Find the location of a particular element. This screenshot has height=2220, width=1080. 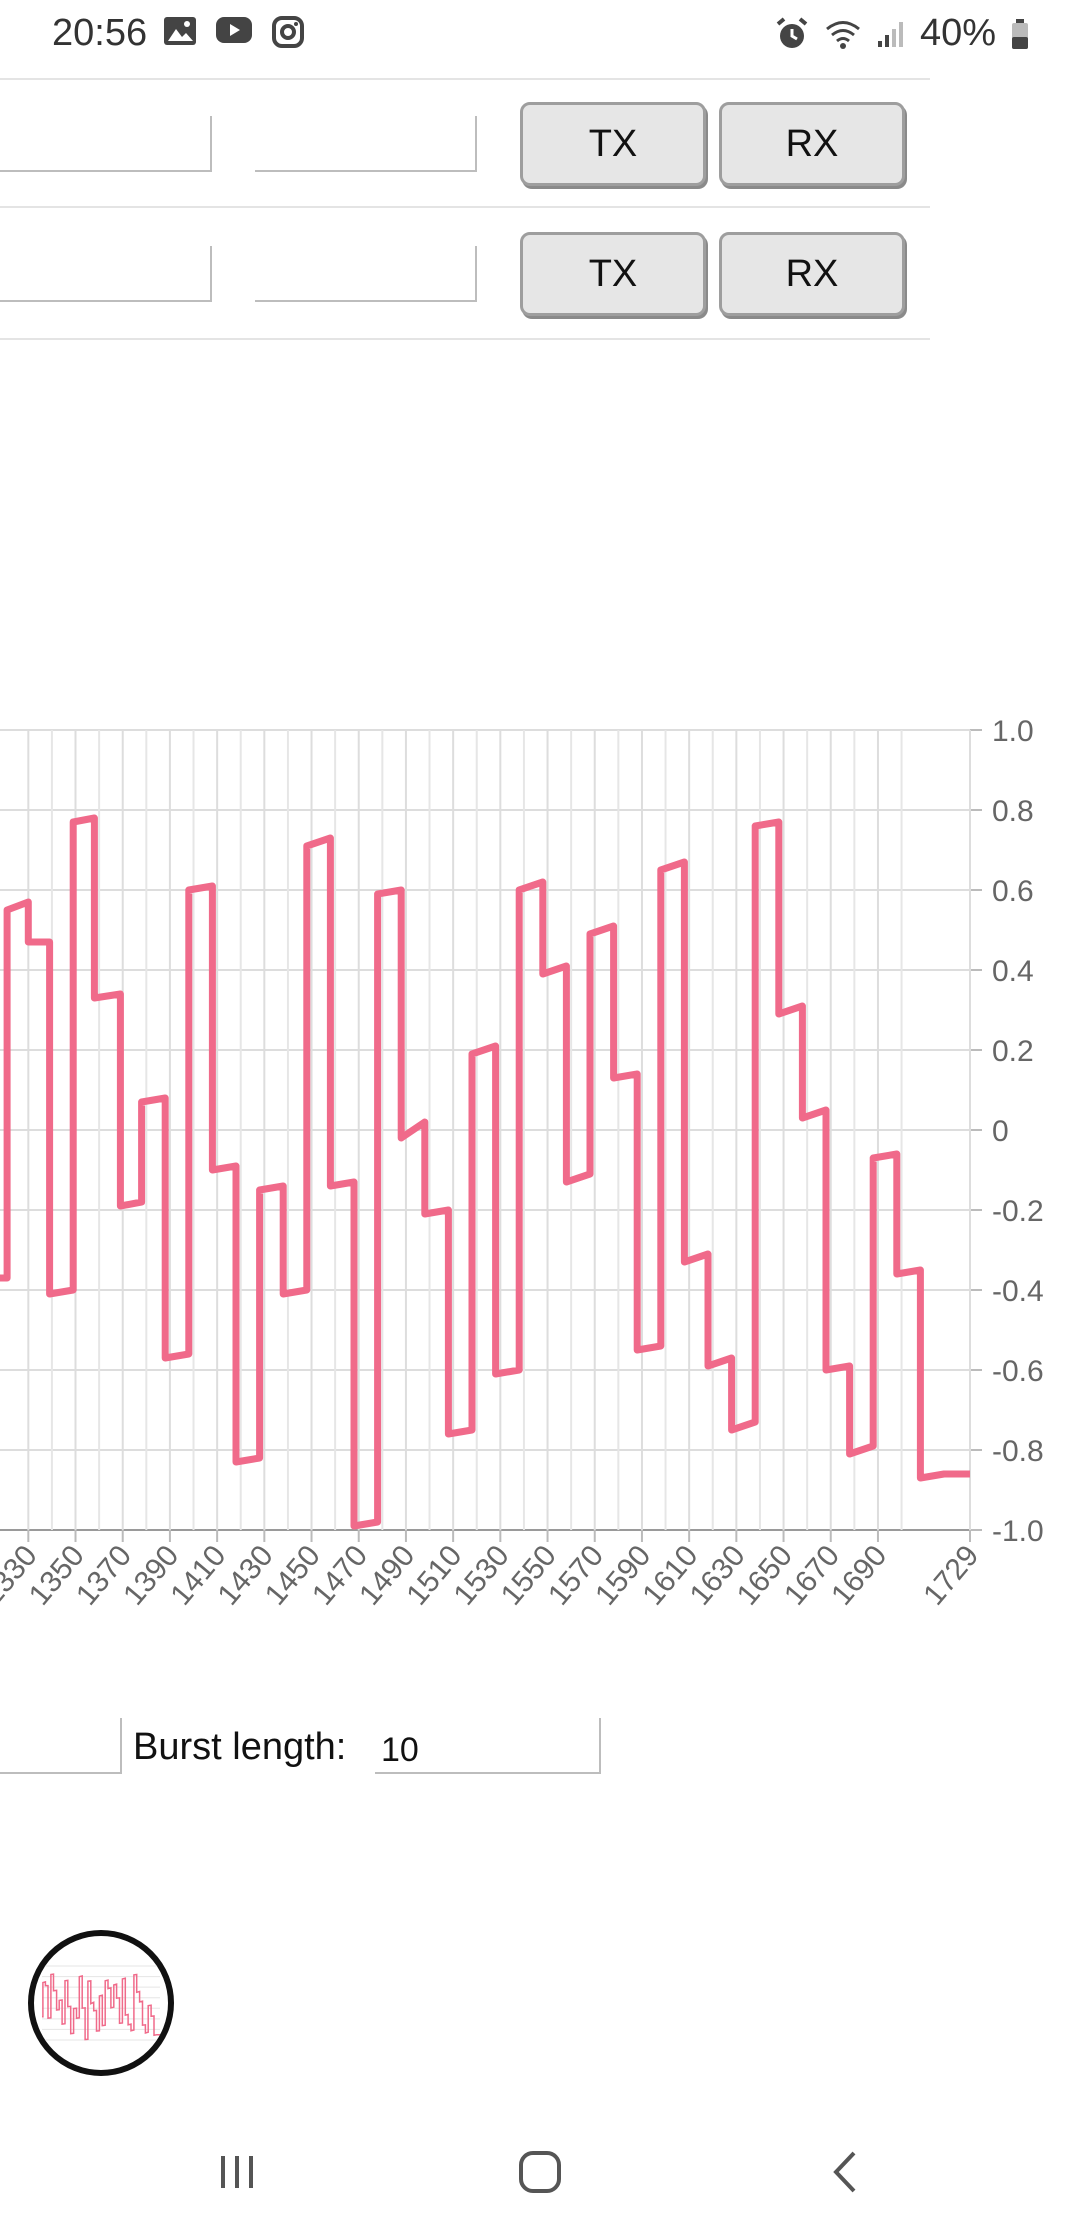

x-tick-label: 1570 is located at coordinates (576, 1575).